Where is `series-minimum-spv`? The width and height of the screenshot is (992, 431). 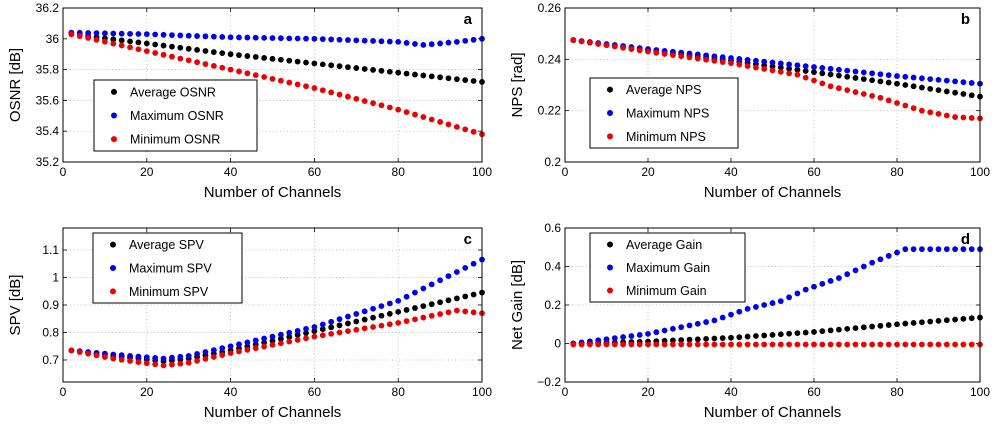
series-minimum-spv is located at coordinates (276, 338).